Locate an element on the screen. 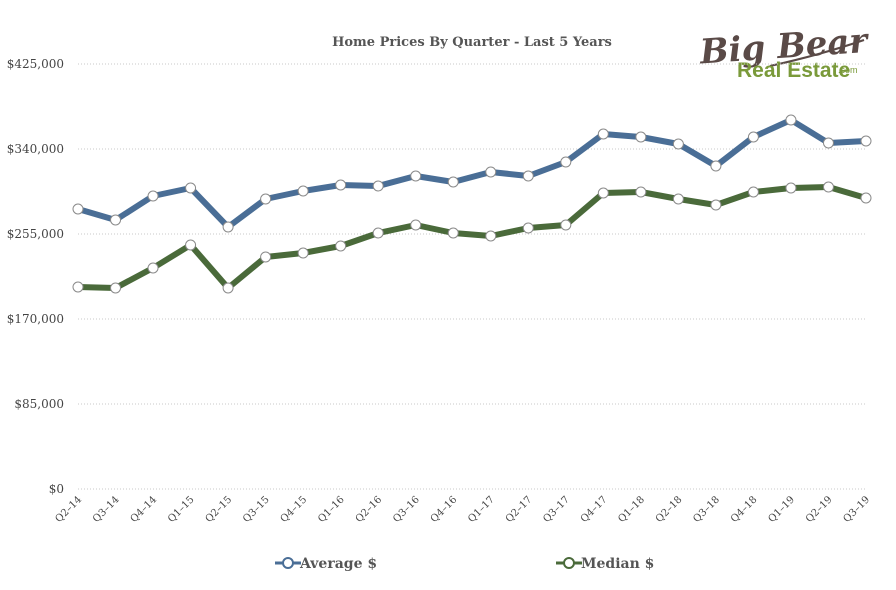  legend: Average $ Median $ is located at coordinates (464, 564).